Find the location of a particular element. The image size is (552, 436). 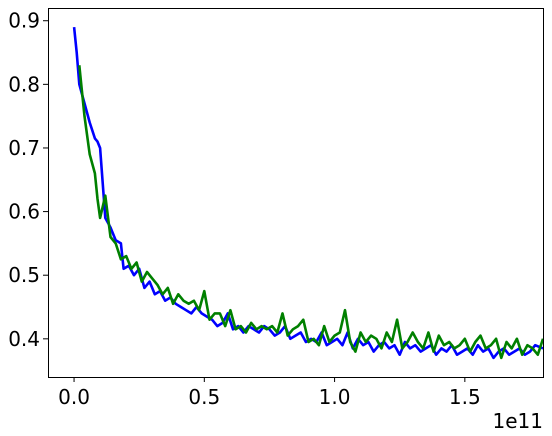

x-tick-label: 1.0 is located at coordinates (335, 397).